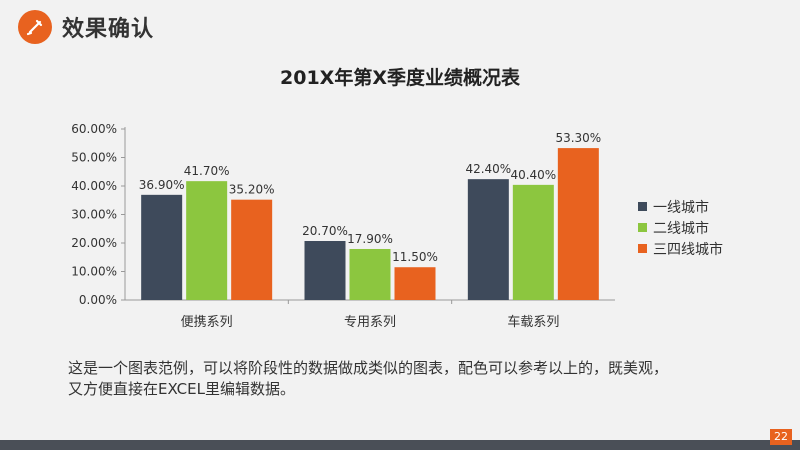 This screenshot has width=800, height=450. What do you see at coordinates (94, 215) in the screenshot?
I see `y-tick-label: 30.00%` at bounding box center [94, 215].